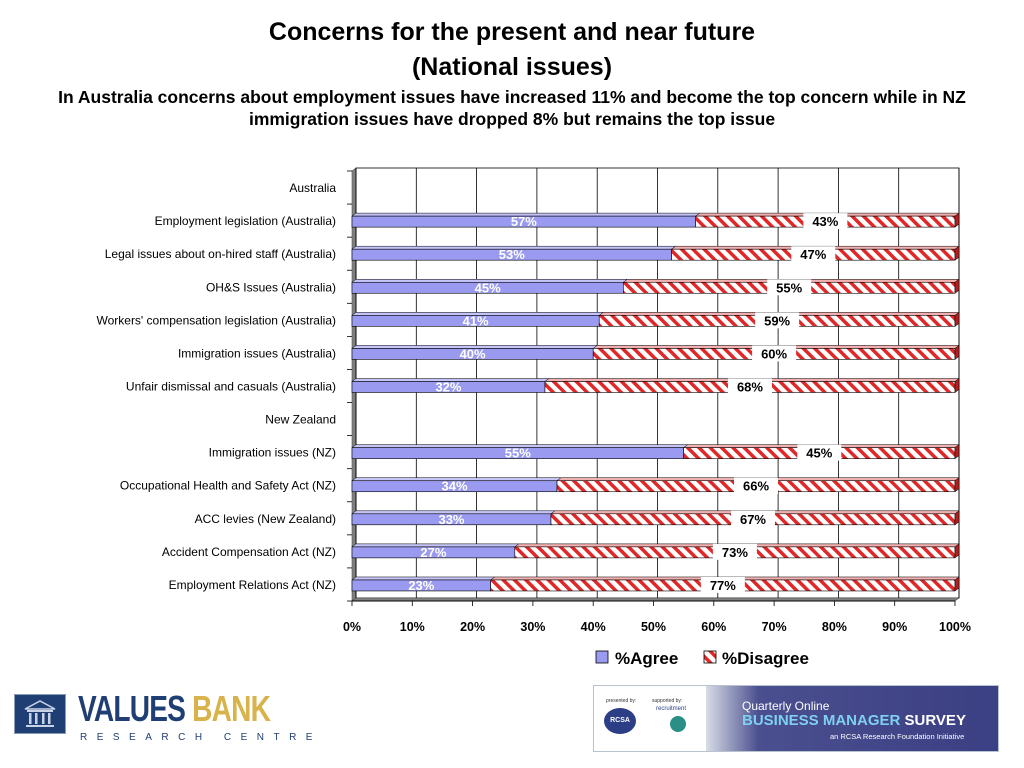  Describe the element at coordinates (265, 519) in the screenshot. I see `category-label: ACC levies (New Zealand)` at that location.